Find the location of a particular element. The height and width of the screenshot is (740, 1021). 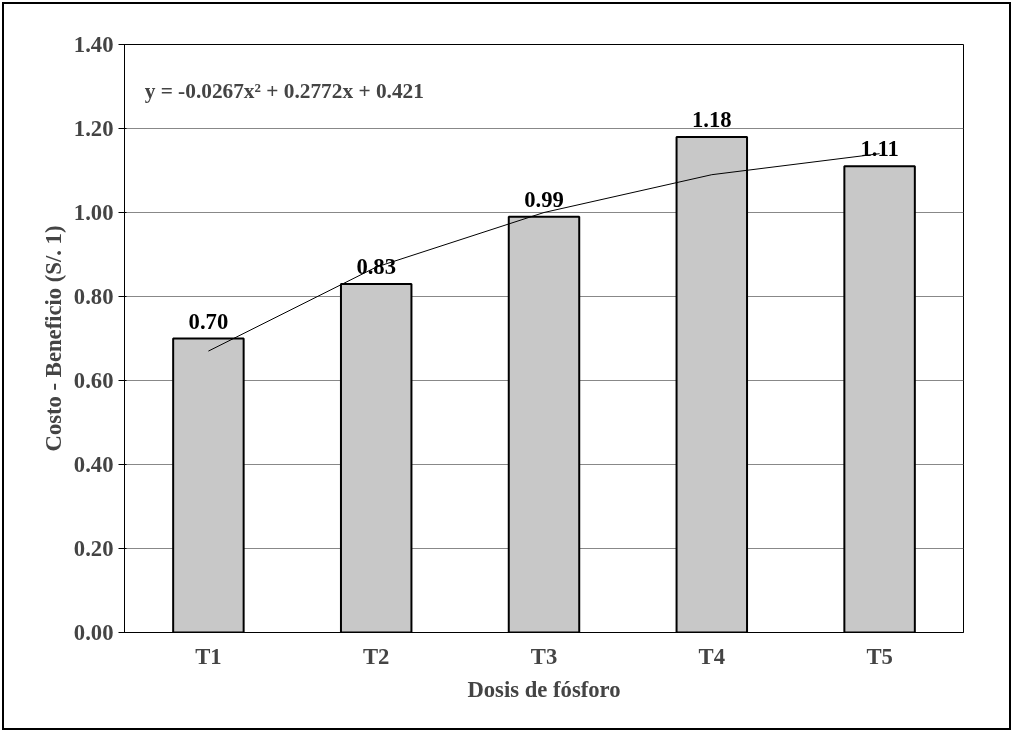

data-label: 0.99 is located at coordinates (544, 199).